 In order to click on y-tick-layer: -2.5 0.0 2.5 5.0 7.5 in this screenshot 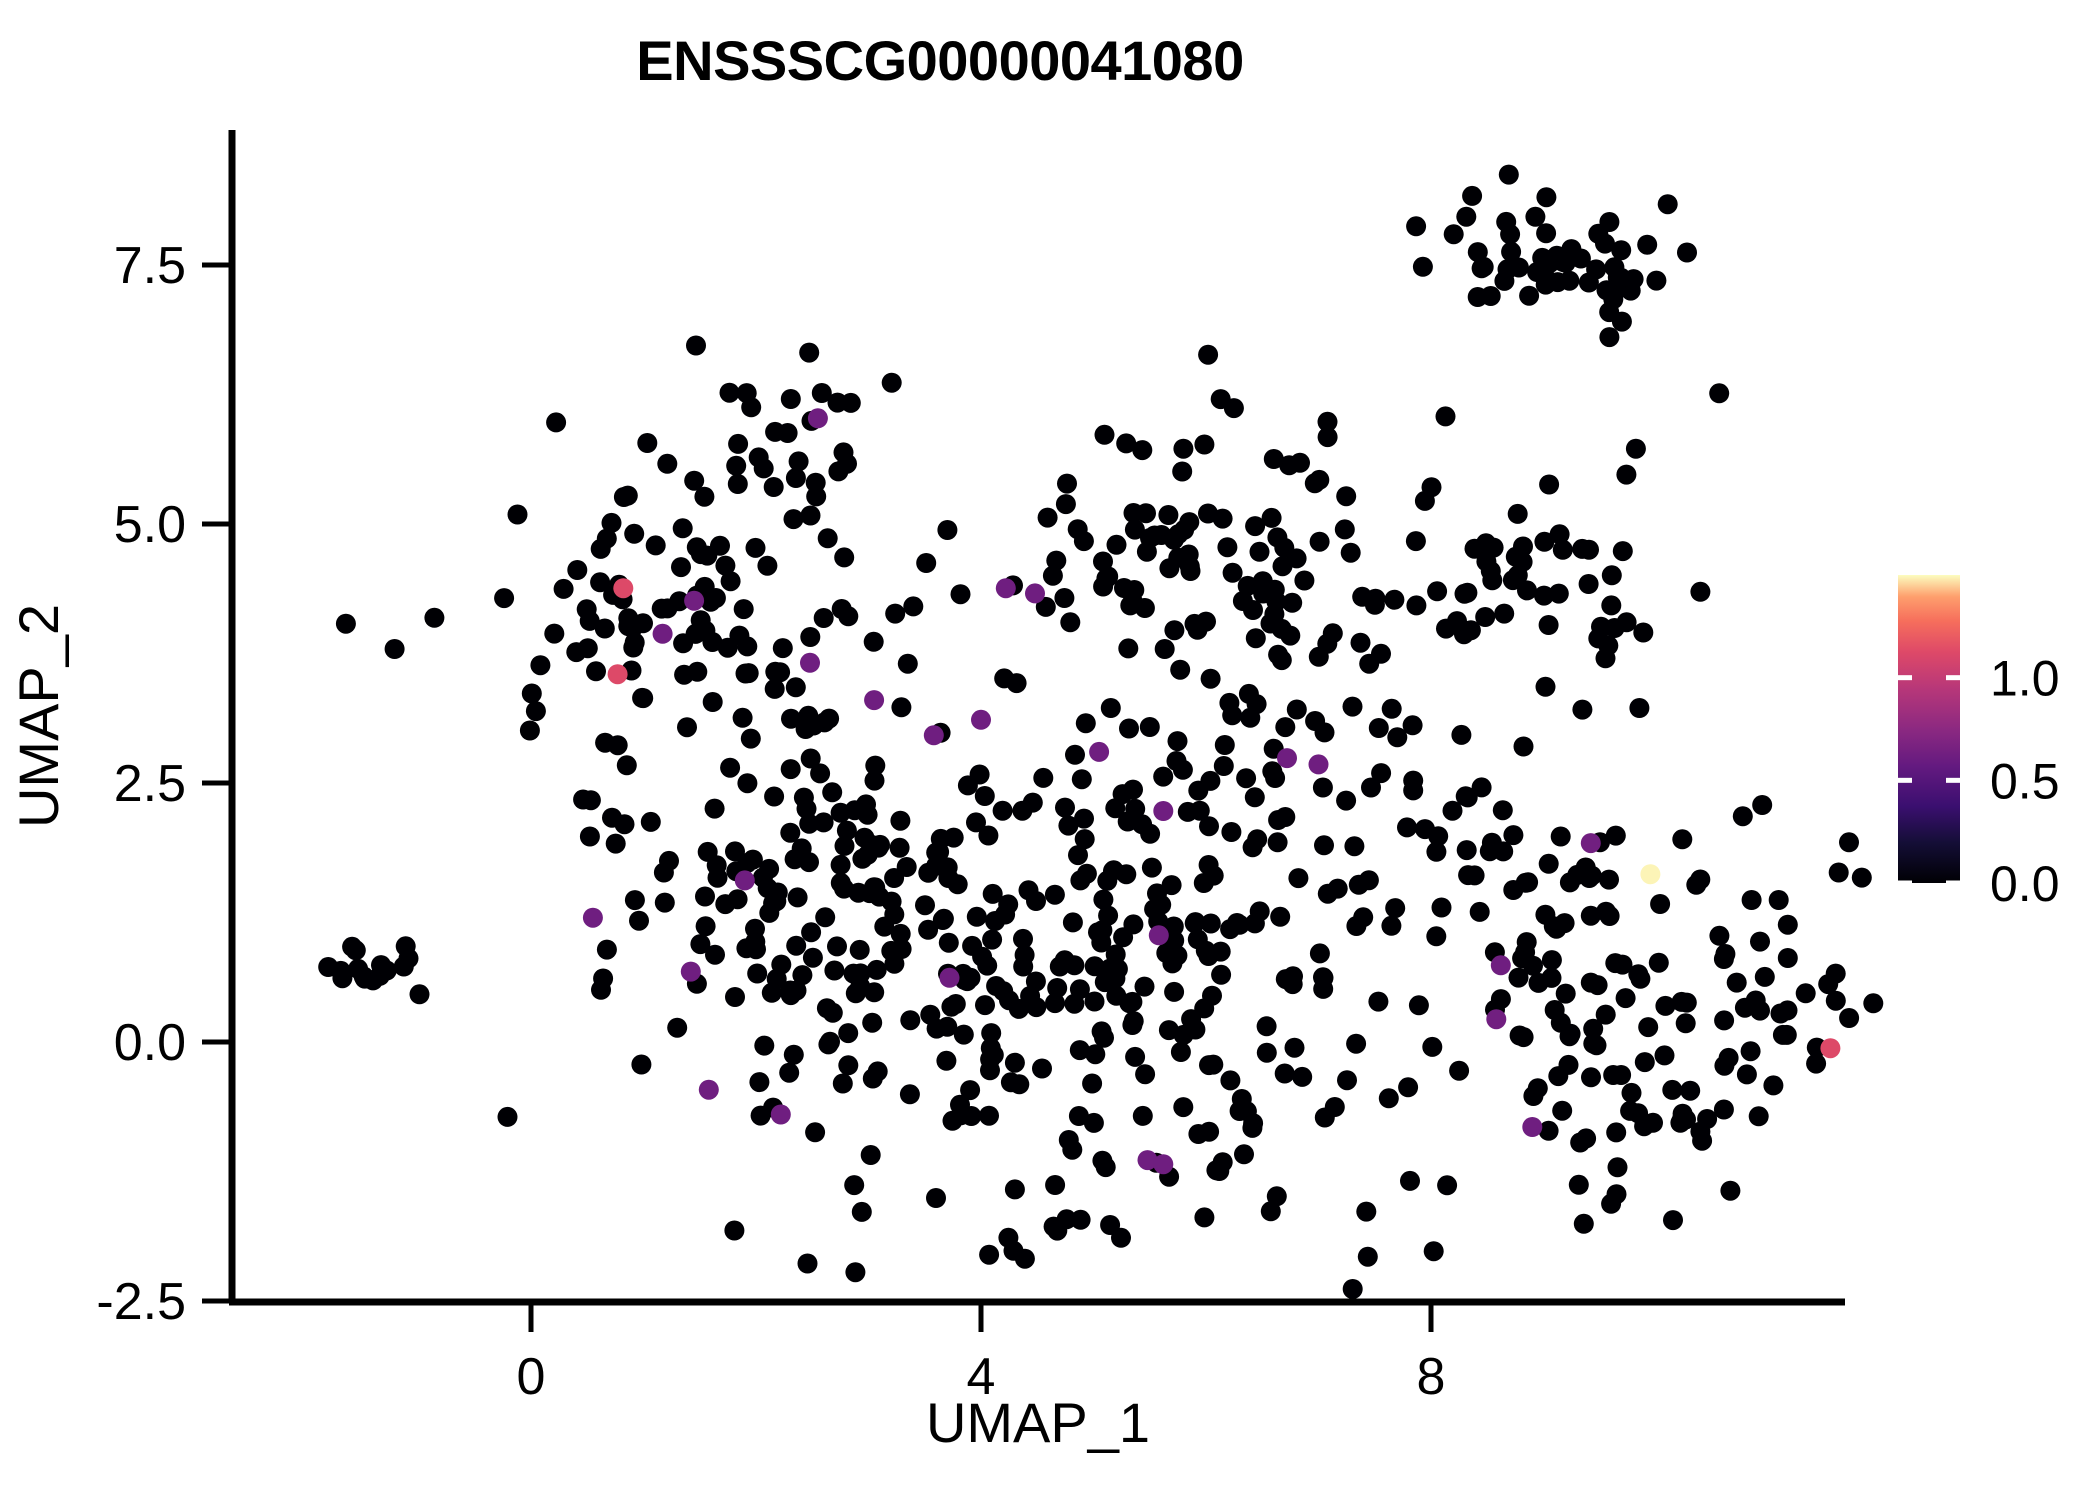, I will do `click(164, 784)`.